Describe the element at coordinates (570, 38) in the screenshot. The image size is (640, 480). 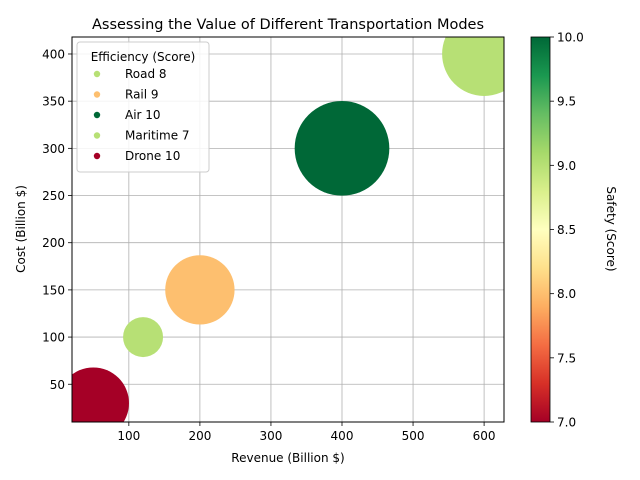
I see `colorbar-tick-label: 10.0` at that location.